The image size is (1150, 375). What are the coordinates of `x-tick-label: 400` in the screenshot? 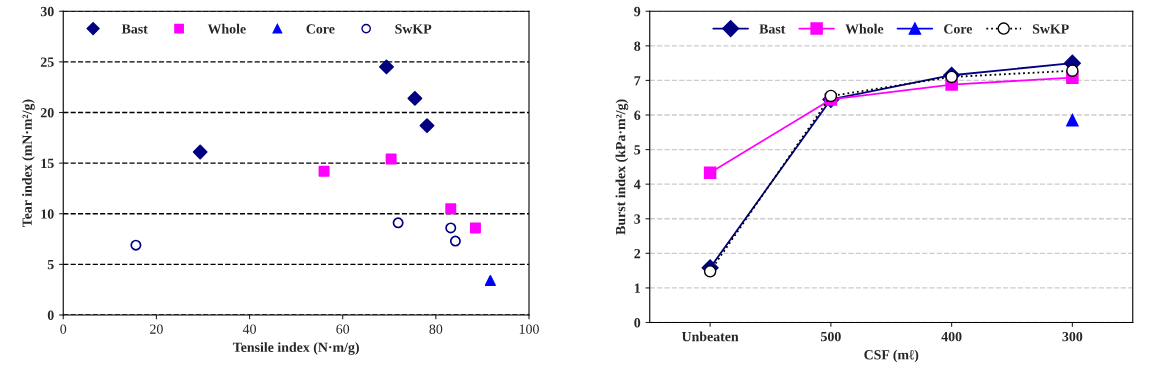 It's located at (951, 336).